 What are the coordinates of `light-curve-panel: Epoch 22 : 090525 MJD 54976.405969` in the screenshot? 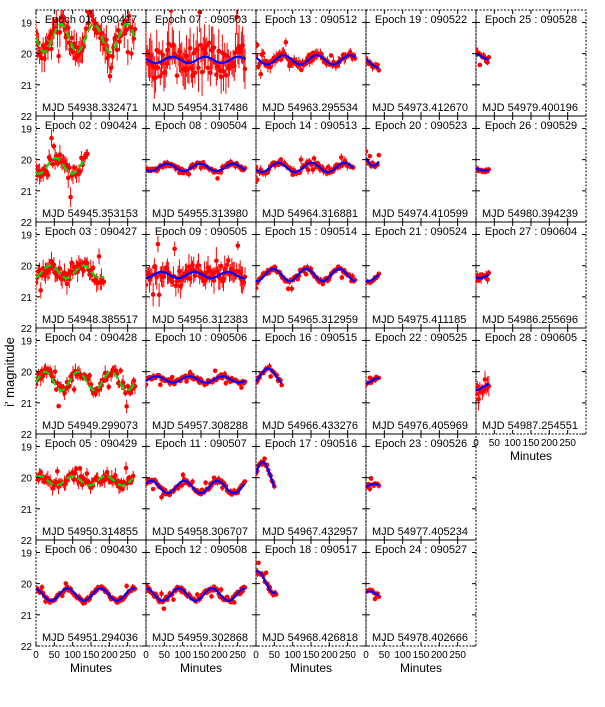 It's located at (421, 381).